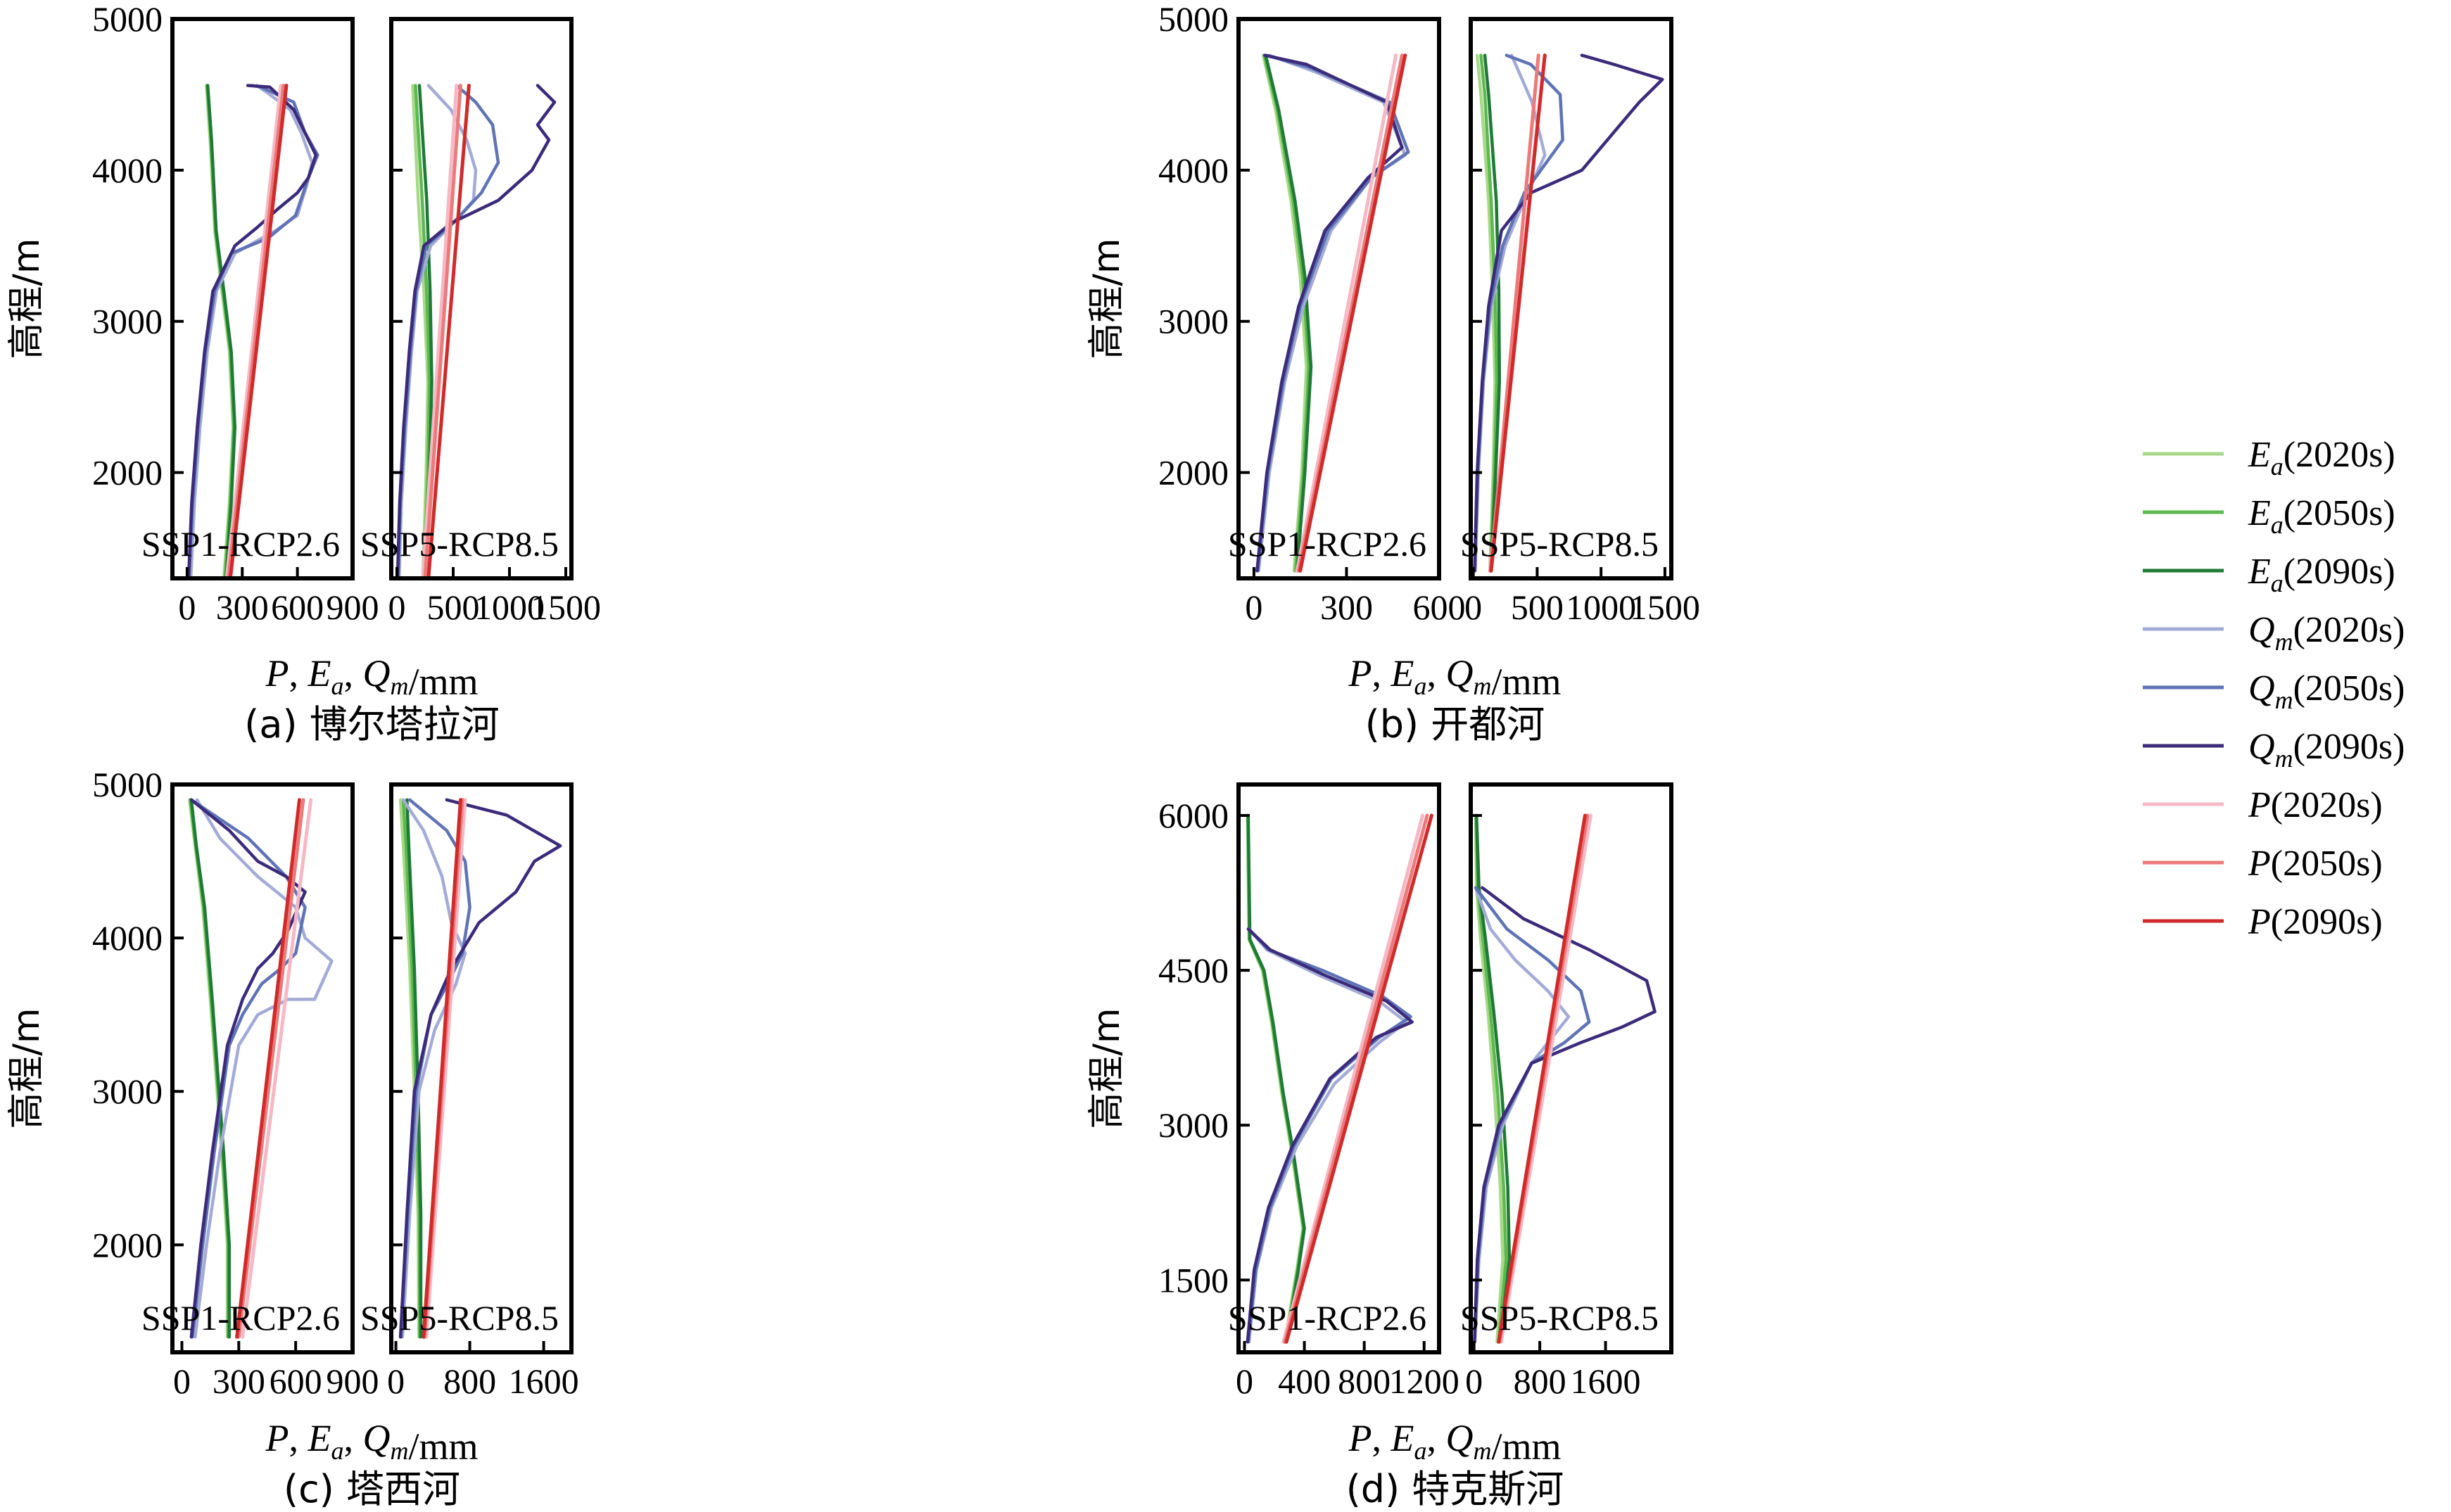 The width and height of the screenshot is (2451, 1512). Describe the element at coordinates (2321, 574) in the screenshot. I see `legend-label-ea2090s: Ea(2090s)` at that location.